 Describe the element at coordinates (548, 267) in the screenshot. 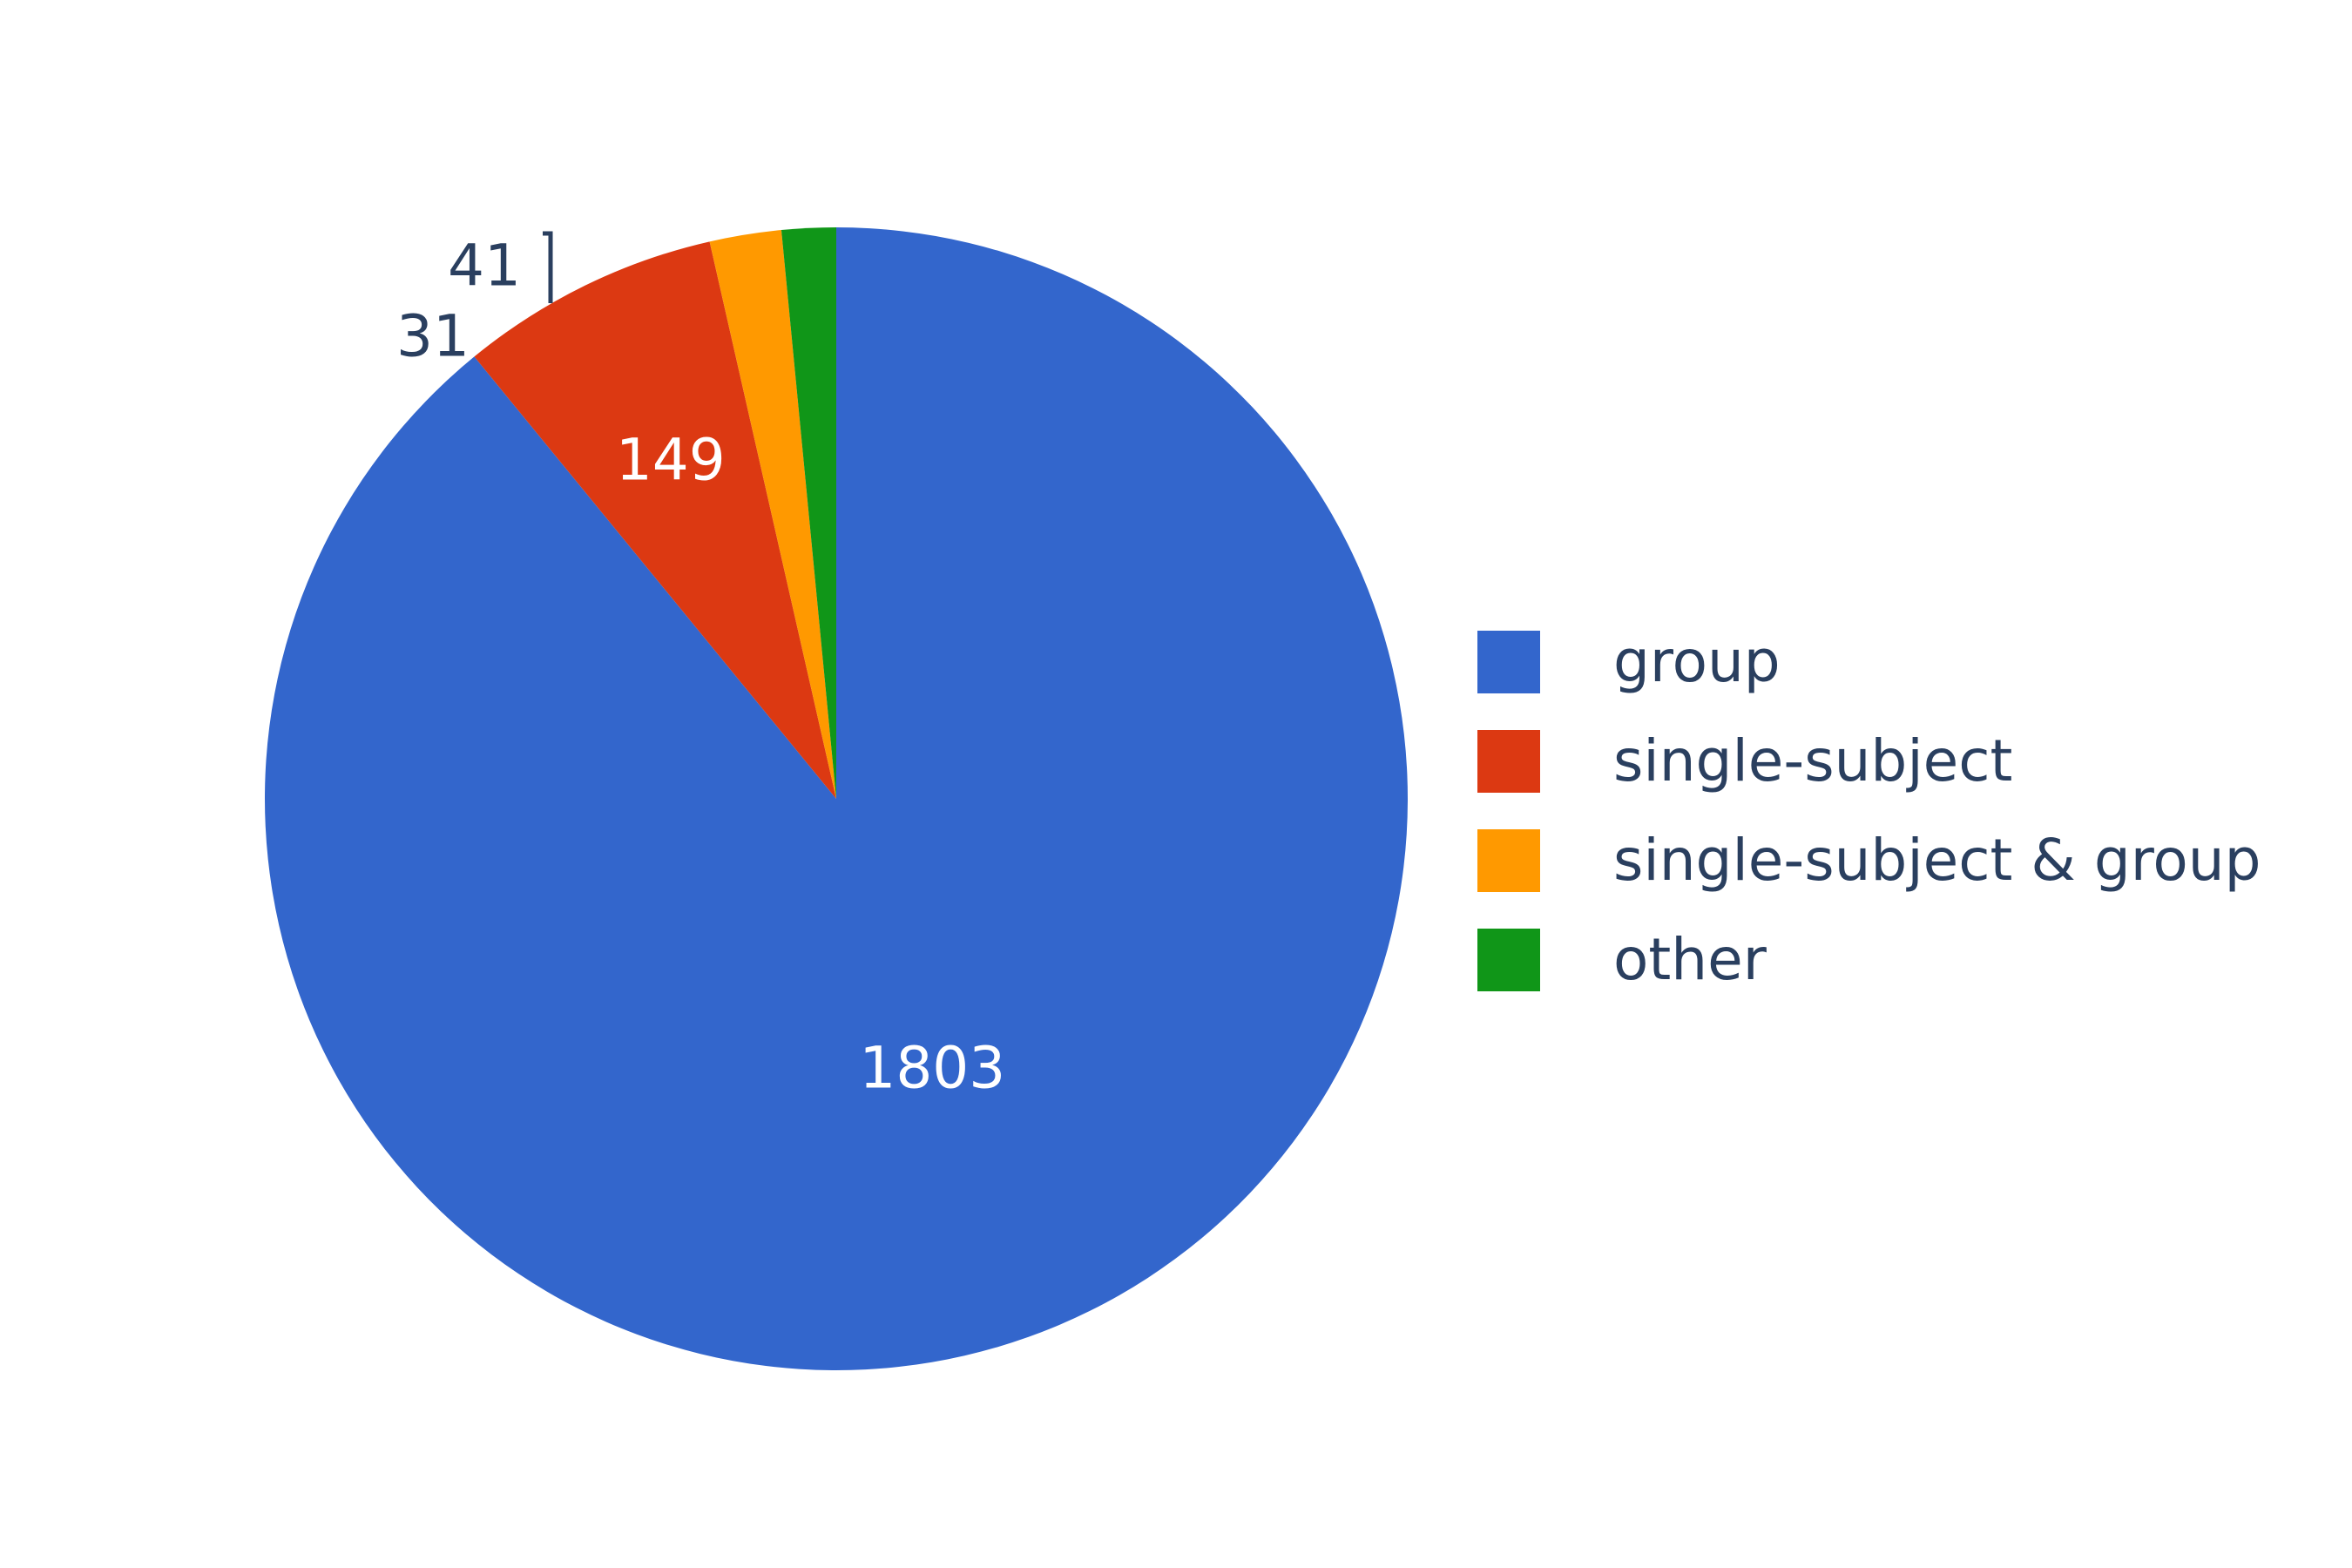

I see `leader-line-single-subject-and-group` at that location.